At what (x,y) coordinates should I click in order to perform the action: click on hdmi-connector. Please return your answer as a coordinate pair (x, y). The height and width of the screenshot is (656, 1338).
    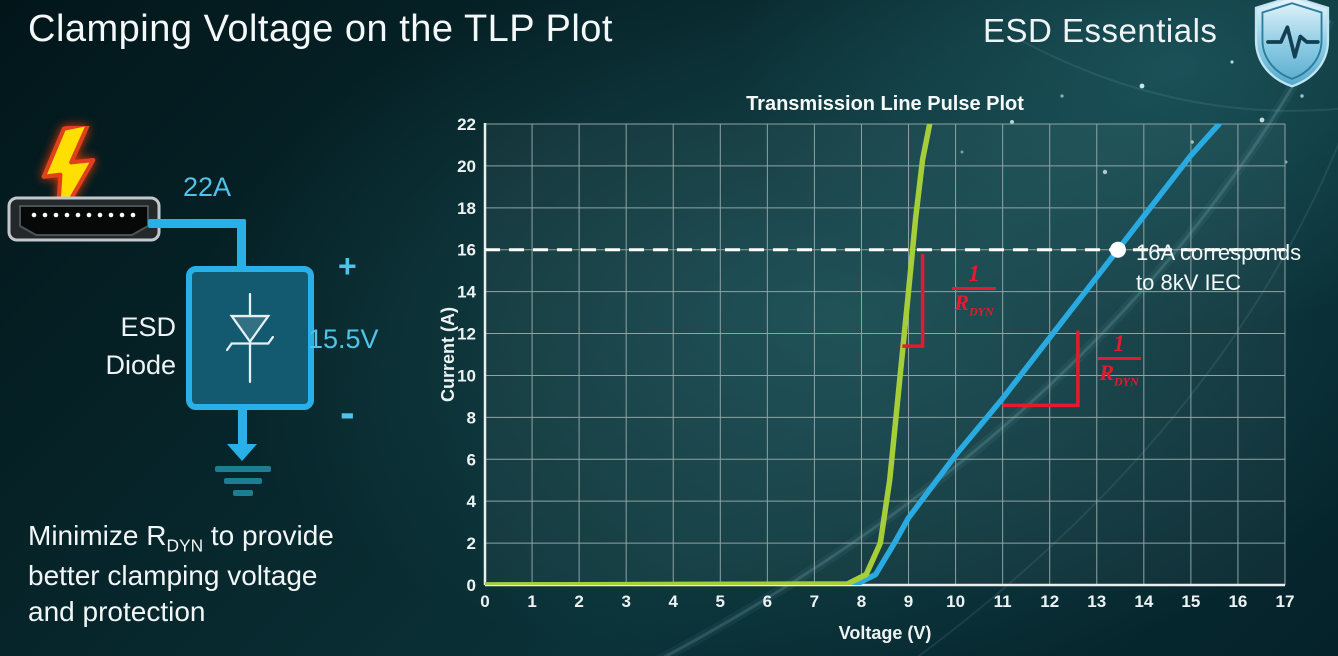
    Looking at the image, I should click on (84, 219).